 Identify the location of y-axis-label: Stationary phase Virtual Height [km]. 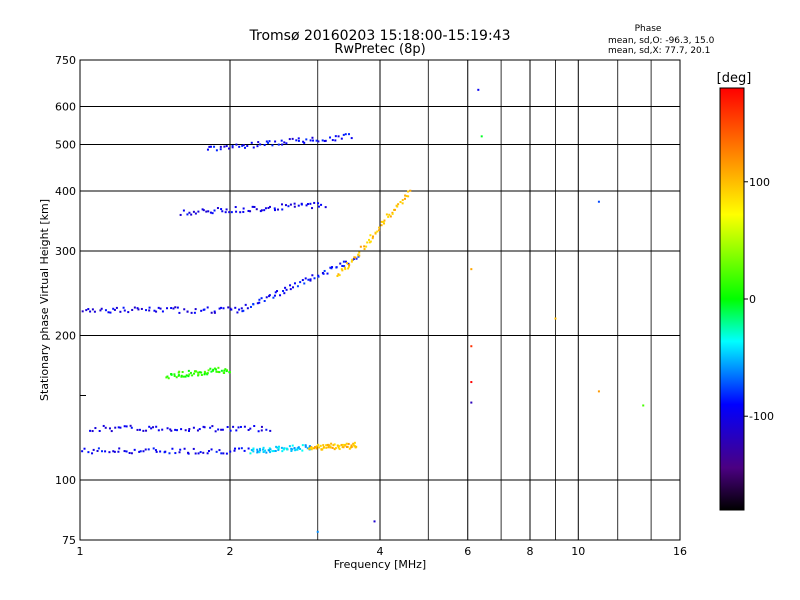
(44, 300).